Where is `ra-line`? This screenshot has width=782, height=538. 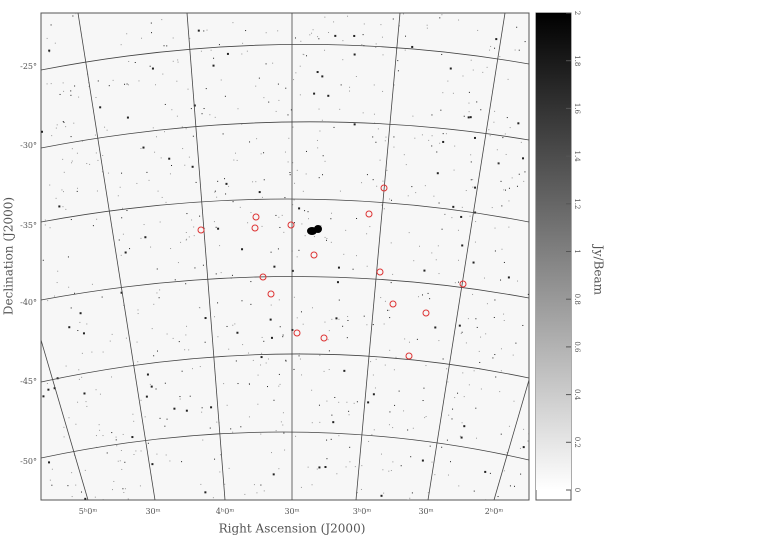 ra-line is located at coordinates (206, 256).